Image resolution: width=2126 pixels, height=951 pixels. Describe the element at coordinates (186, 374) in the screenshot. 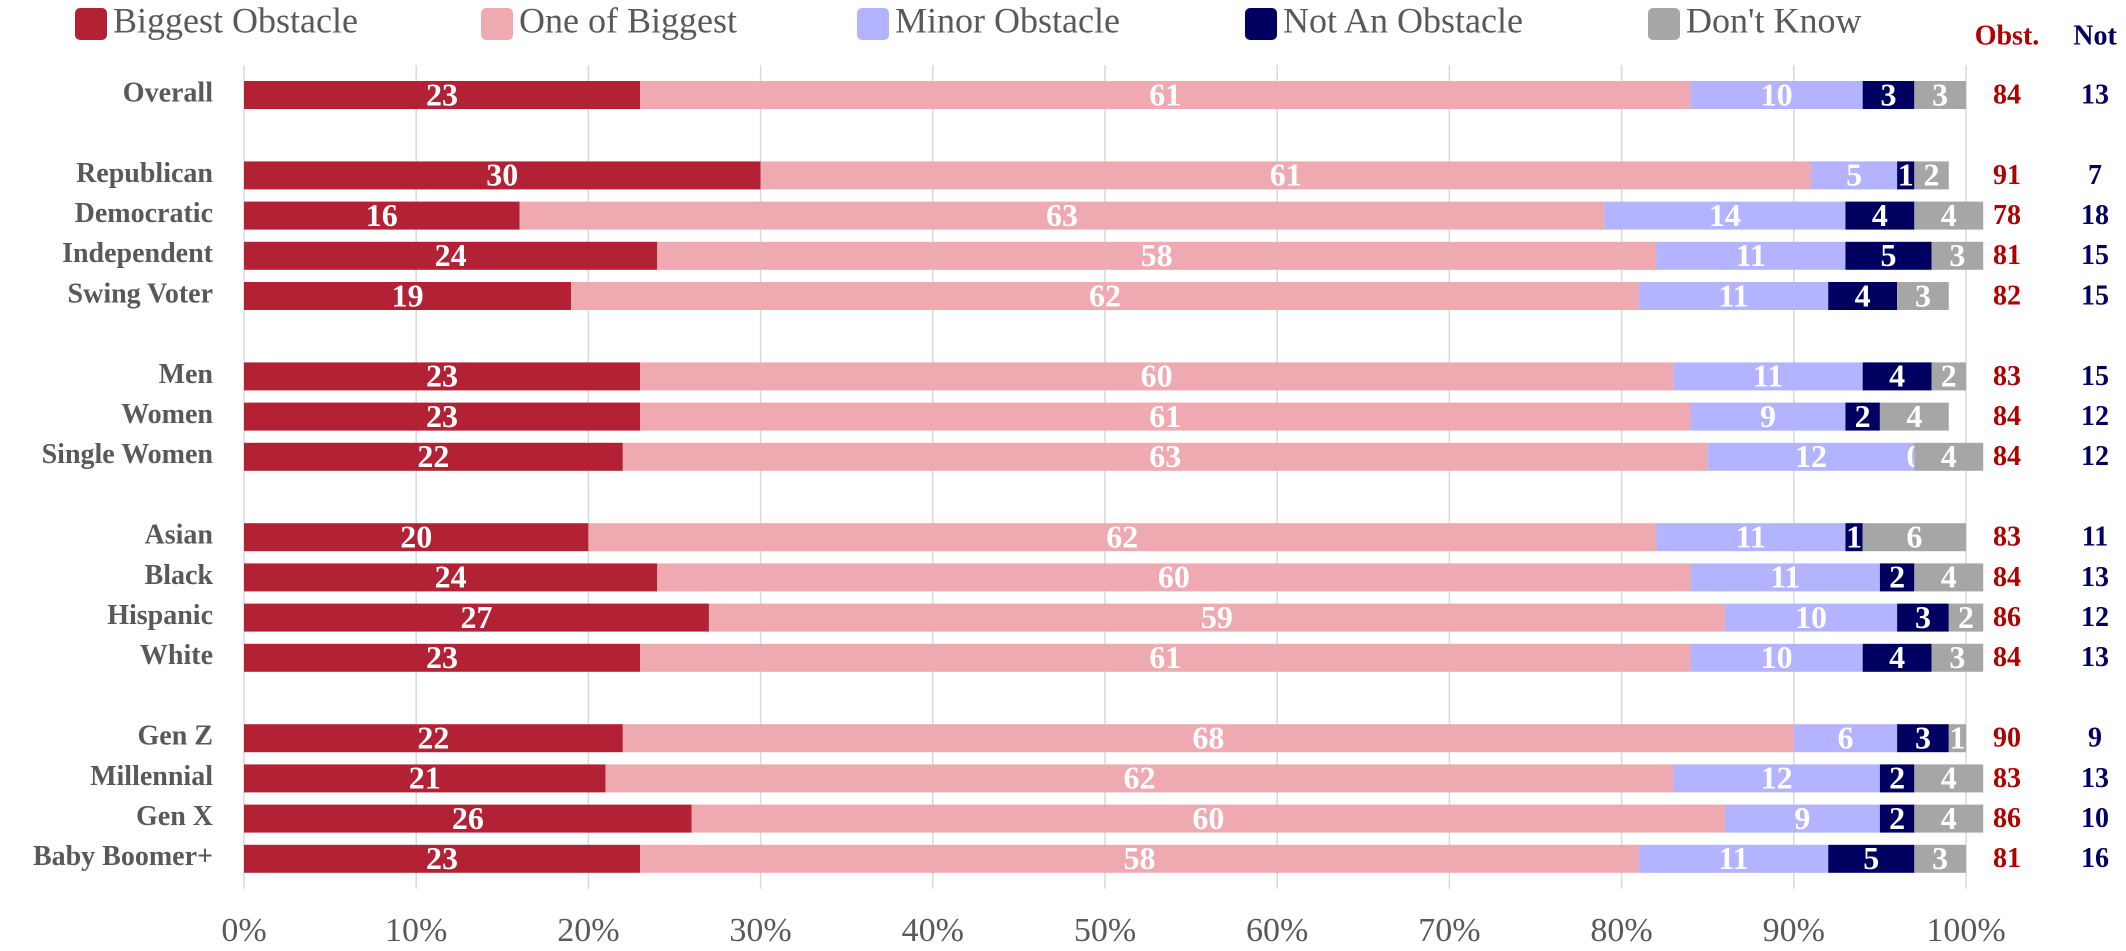

I see `category-label: Men` at that location.